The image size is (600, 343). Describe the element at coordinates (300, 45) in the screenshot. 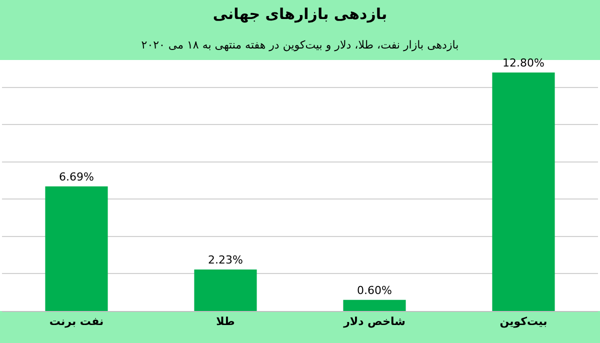

I see `chart-subtitle: بازدهی بازار نفت، طلا، دلار و بیت‌کوین در هفته منتهی به ۱۸ می ۲۰۲۰` at that location.